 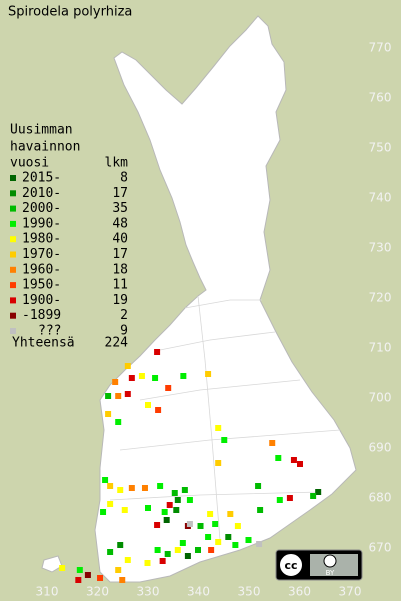 I want to click on legend-label: 1980-, so click(x=41, y=239).